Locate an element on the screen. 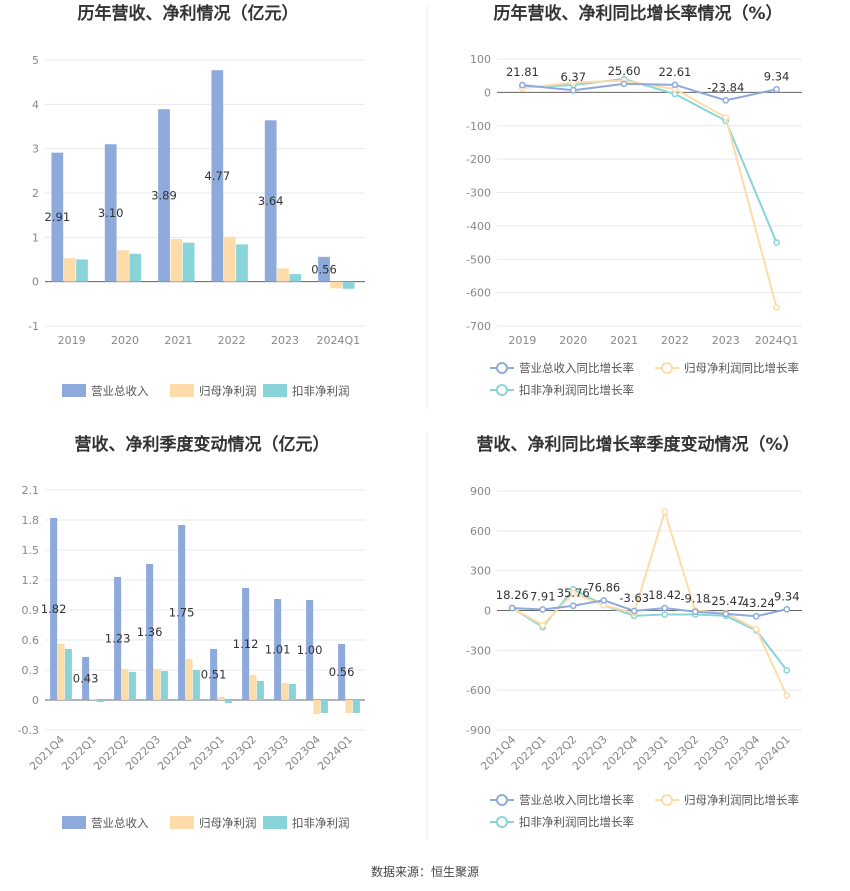  bar-归母净利润-2023Q1 is located at coordinates (221, 698).